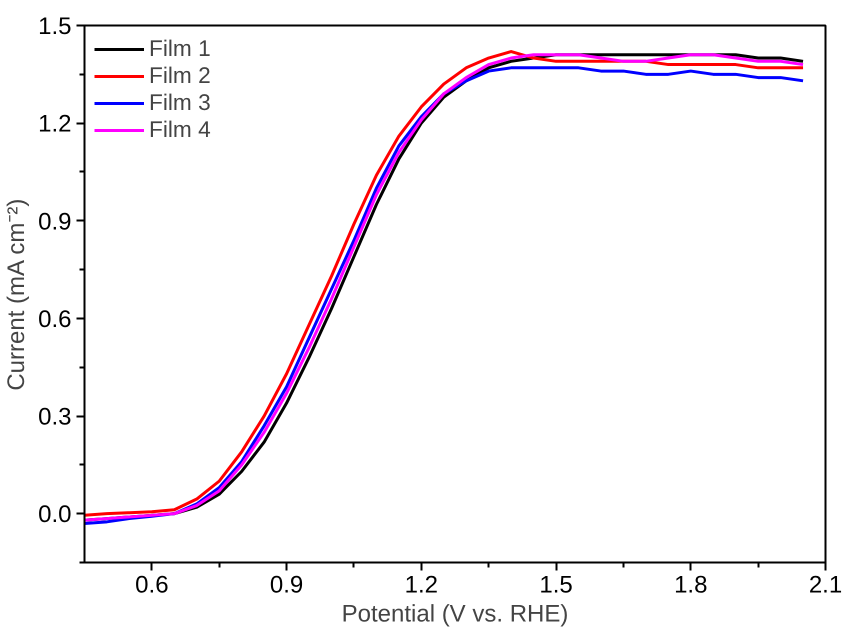 This screenshot has height=639, width=855. Describe the element at coordinates (152, 585) in the screenshot. I see `x-tick-label: 0.6` at that location.